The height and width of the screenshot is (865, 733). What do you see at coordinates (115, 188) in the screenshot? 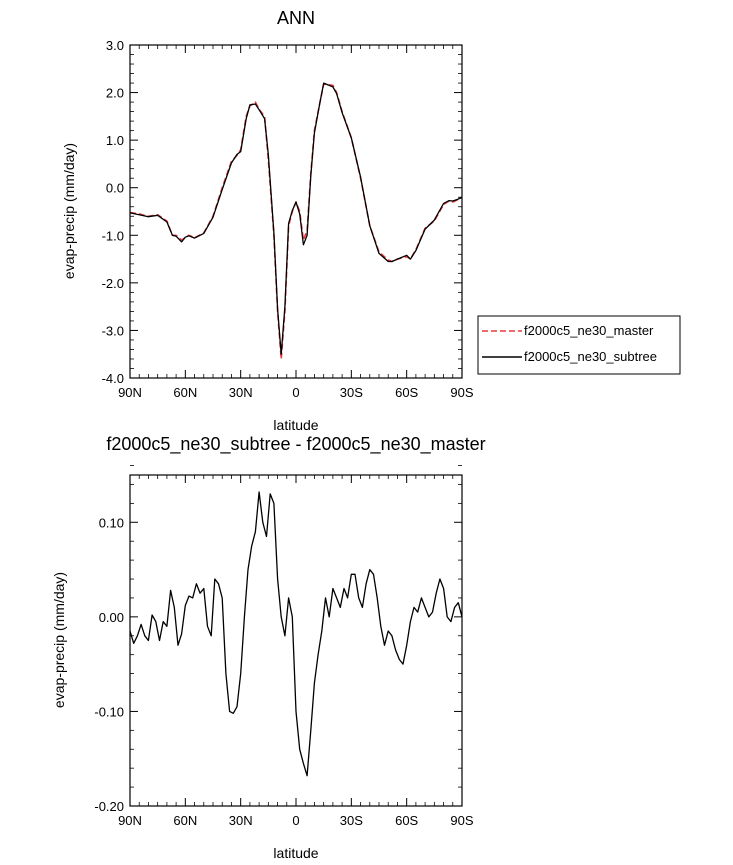
I see `top-y-tick-label: 0.0` at bounding box center [115, 188].